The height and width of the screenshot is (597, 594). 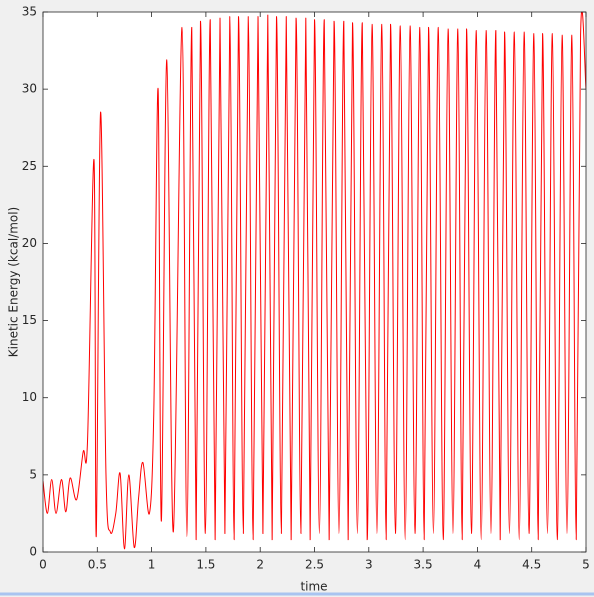 What do you see at coordinates (29, 397) in the screenshot?
I see `y-tick-label: 10` at bounding box center [29, 397].